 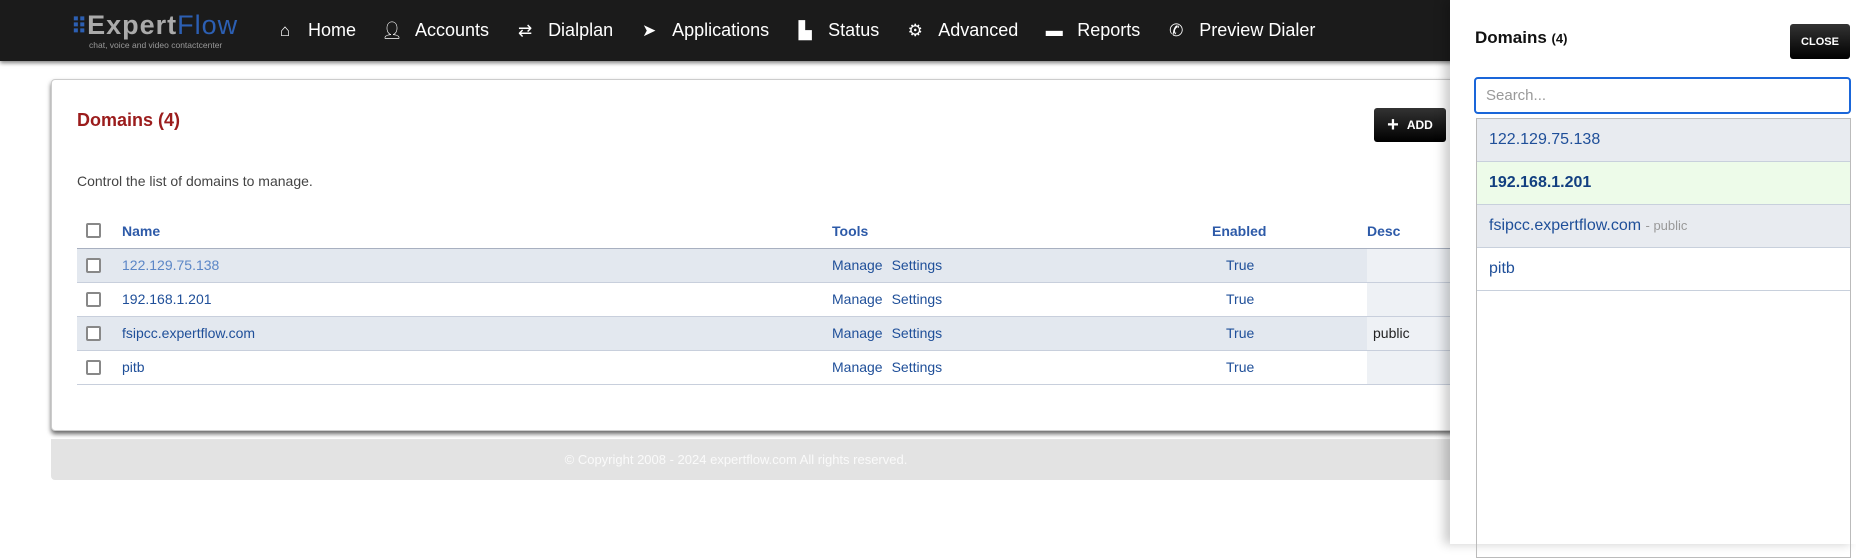 I want to click on nav-dialplan: ⇄ Dialplan, so click(x=563, y=30).